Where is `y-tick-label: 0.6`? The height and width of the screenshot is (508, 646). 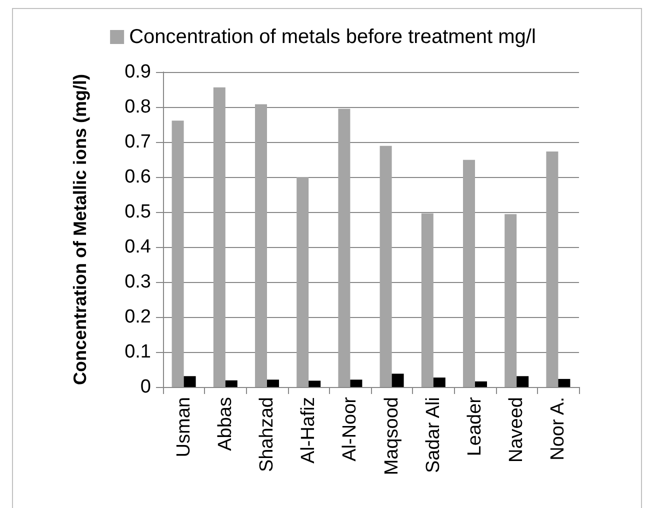
y-tick-label: 0.6 is located at coordinates (137, 177).